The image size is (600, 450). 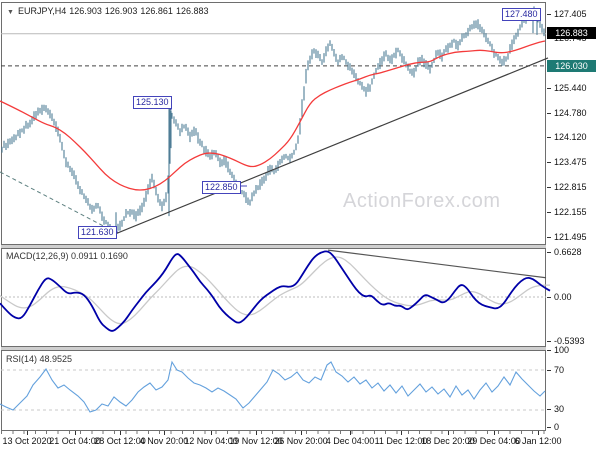 I want to click on time-axis-label: 11 Dec 12:00, so click(x=401, y=441).